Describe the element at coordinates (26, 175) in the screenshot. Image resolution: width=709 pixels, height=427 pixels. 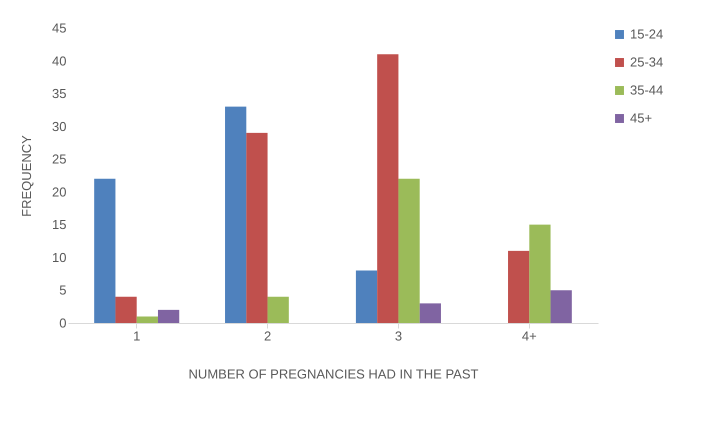
I see `y-axis-title: FREQUENCY` at that location.